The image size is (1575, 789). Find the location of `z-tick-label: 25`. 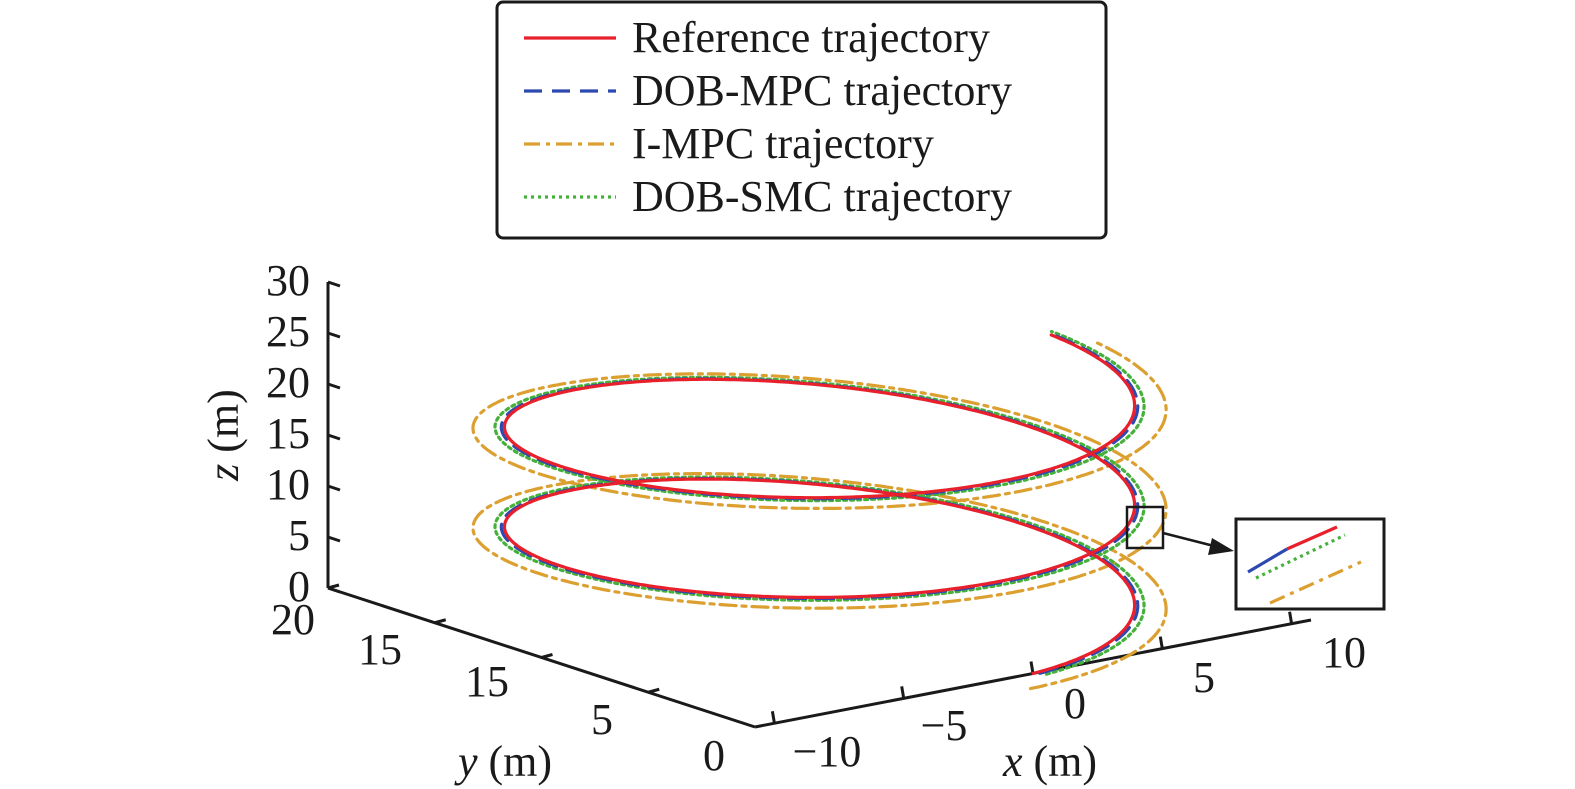

z-tick-label: 25 is located at coordinates (288, 331).